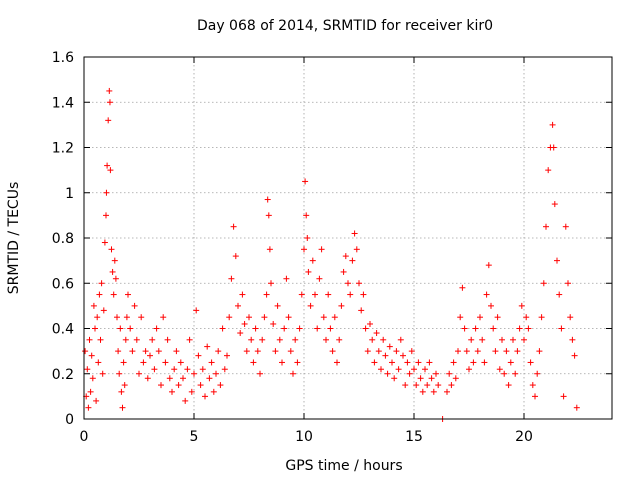 The height and width of the screenshot is (480, 640). I want to click on y-tick-label: 1, so click(69, 194).